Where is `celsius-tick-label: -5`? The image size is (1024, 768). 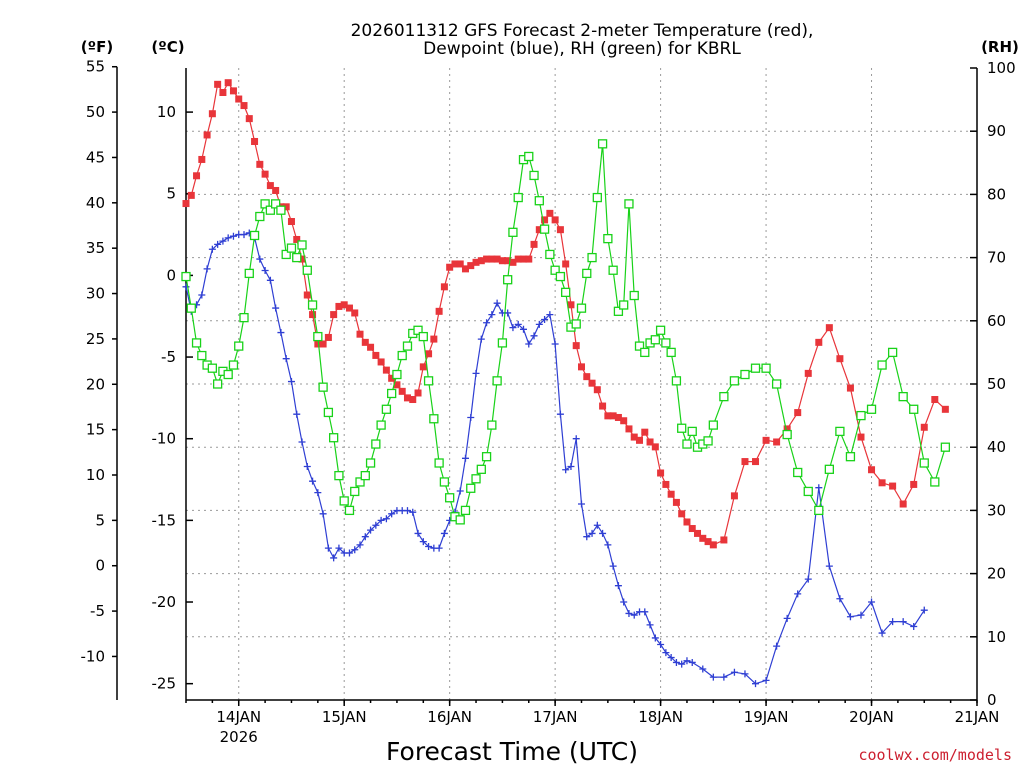 celsius-tick-label: -5 is located at coordinates (168, 357).